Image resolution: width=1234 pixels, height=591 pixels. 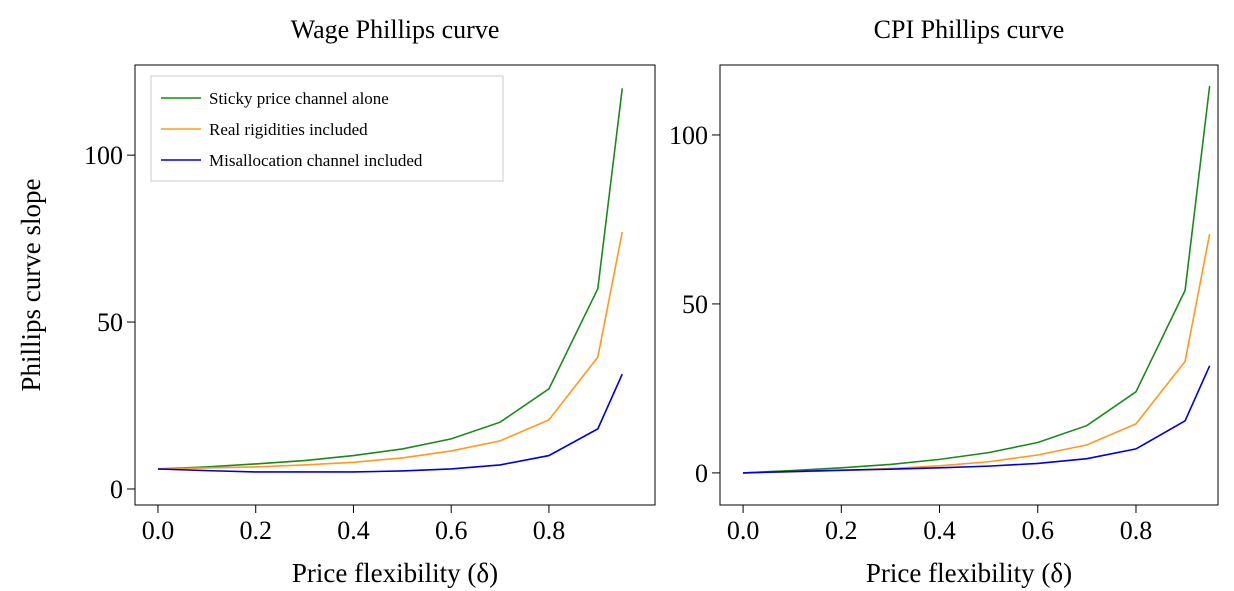 I want to click on chart-title: Wage Phillips curve, so click(x=395, y=29).